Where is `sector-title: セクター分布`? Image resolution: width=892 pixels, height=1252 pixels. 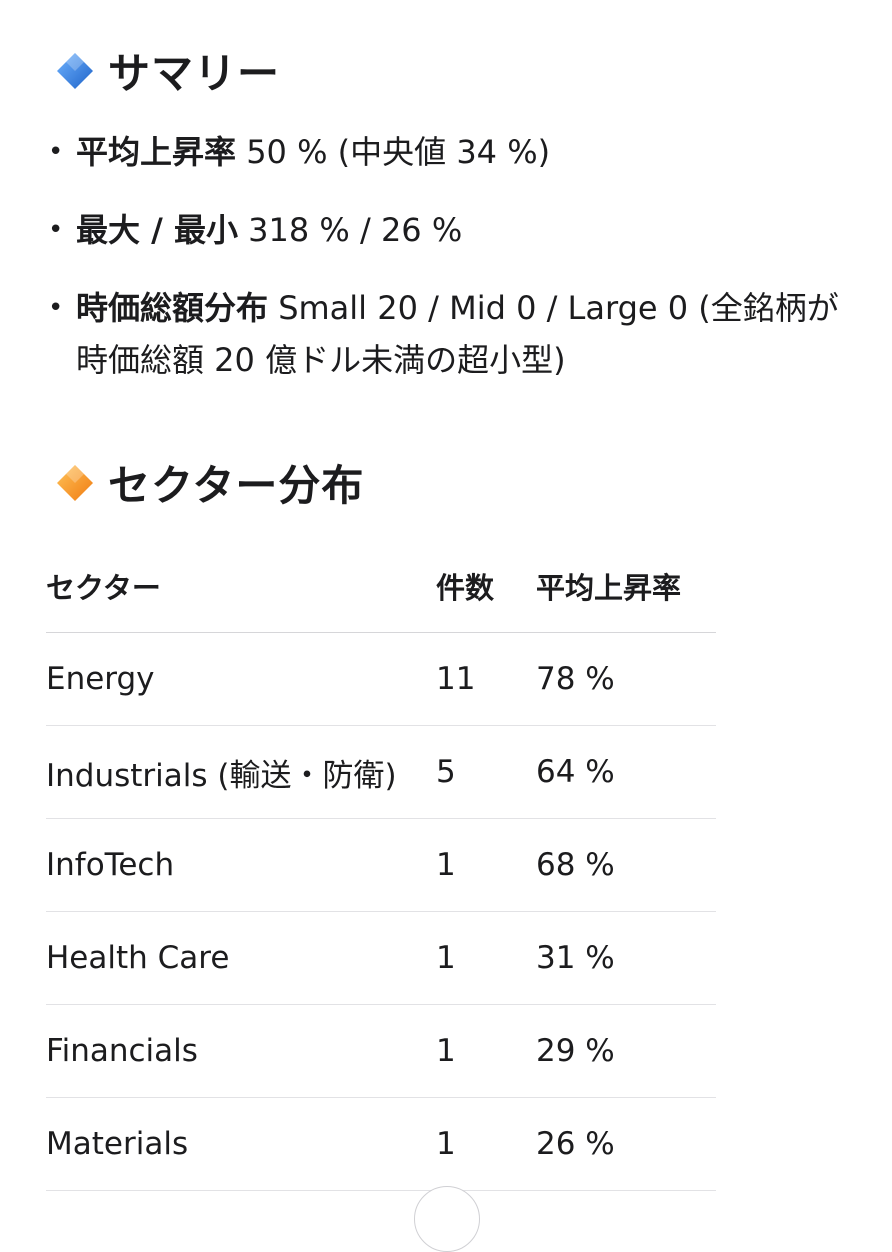 sector-title: セクター分布 is located at coordinates (236, 485).